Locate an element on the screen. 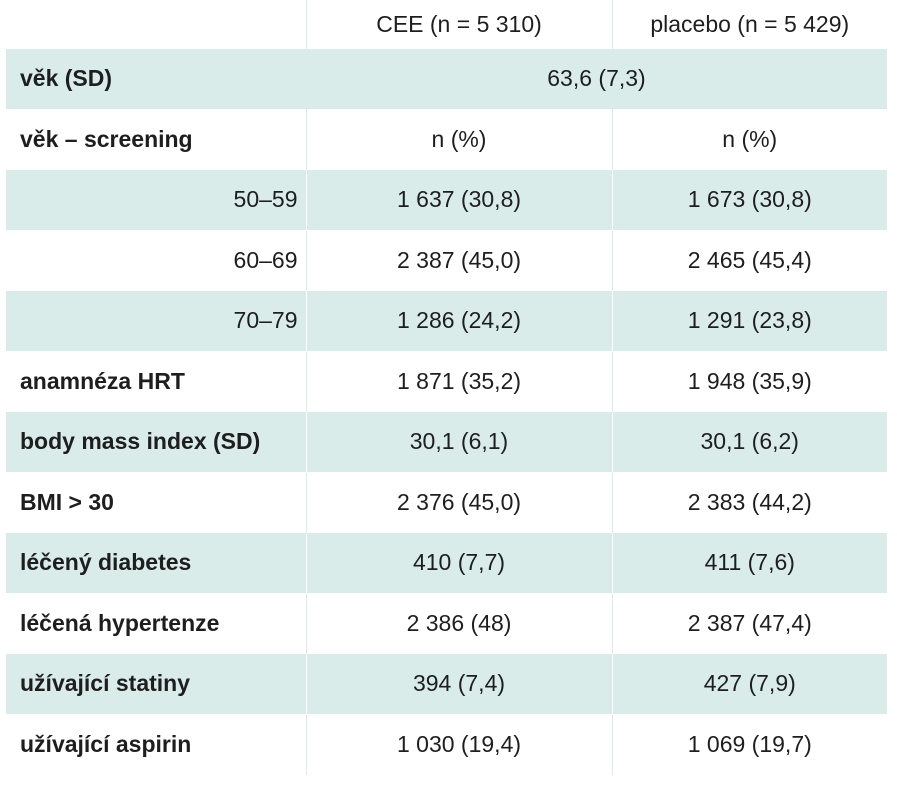 The image size is (897, 800). cee-value-cell: 2 386 (48) is located at coordinates (458, 623).